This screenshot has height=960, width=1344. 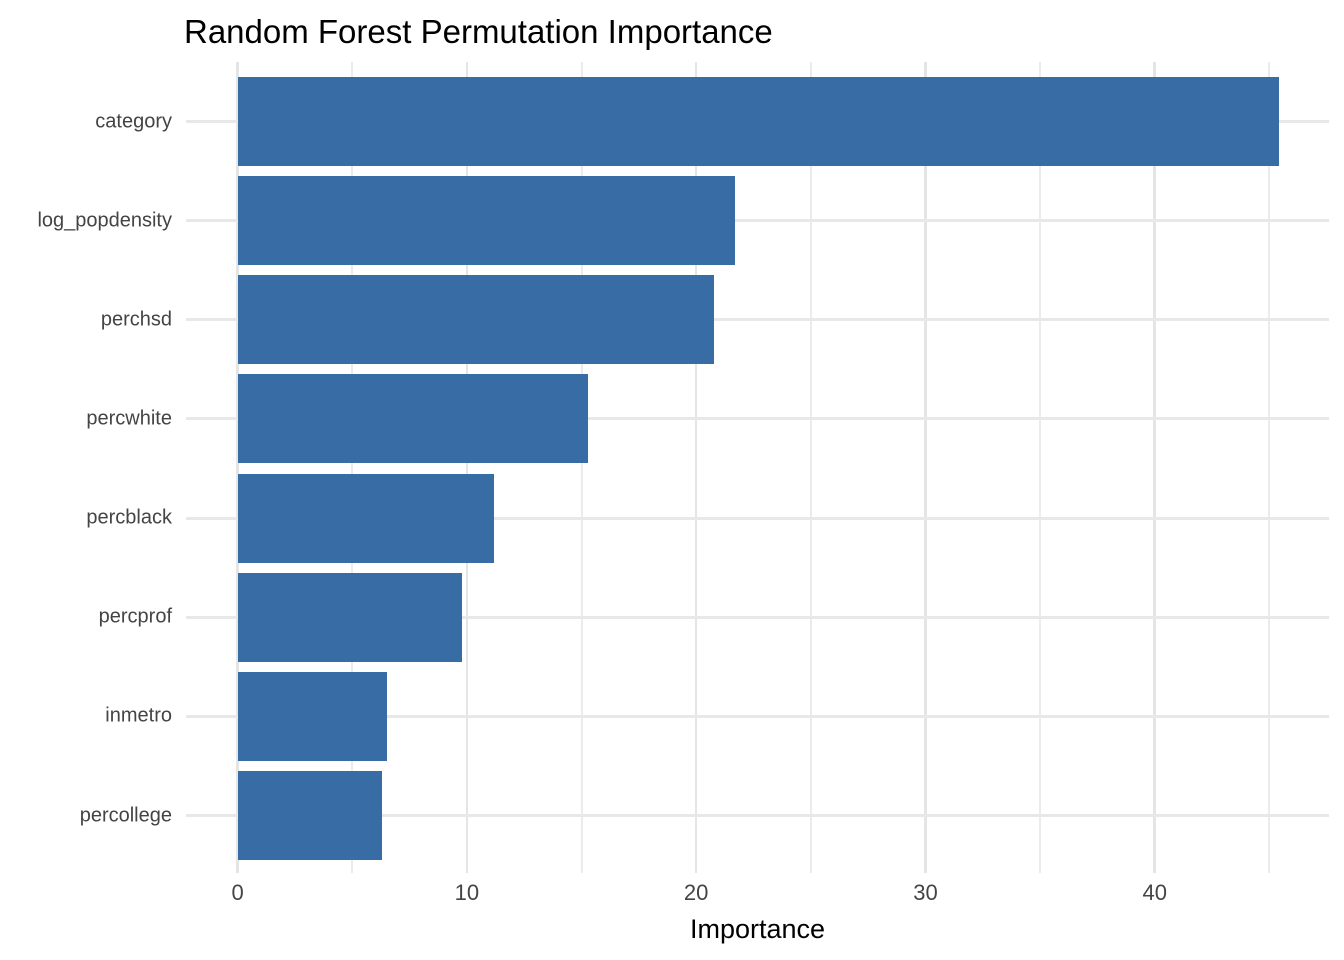 I want to click on x-axis-title: Importance, so click(x=757, y=929).